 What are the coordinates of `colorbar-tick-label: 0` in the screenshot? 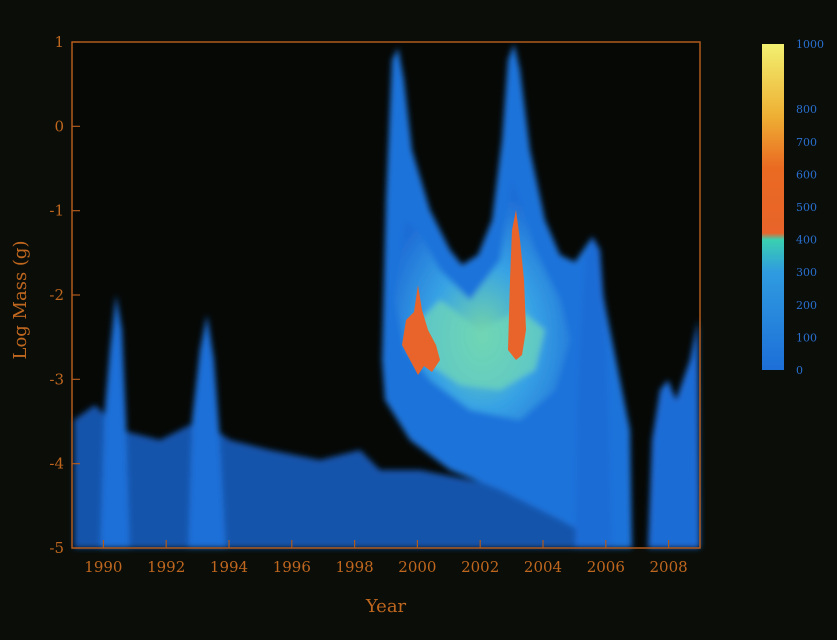 It's located at (799, 370).